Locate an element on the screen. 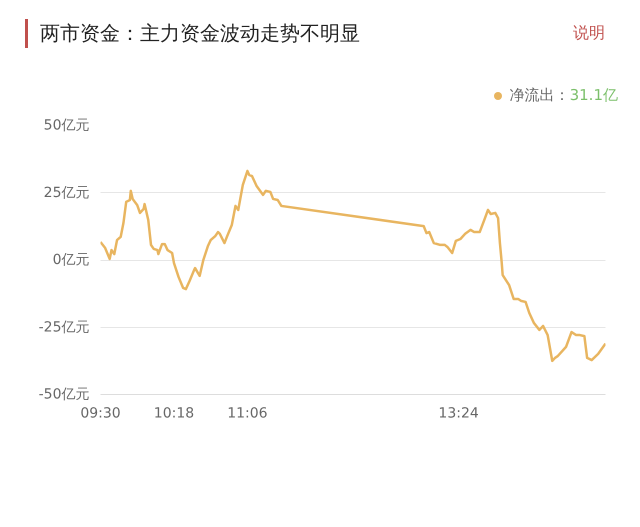 Image resolution: width=640 pixels, height=527 pixels. y-tick-label: 0亿元 is located at coordinates (71, 260).